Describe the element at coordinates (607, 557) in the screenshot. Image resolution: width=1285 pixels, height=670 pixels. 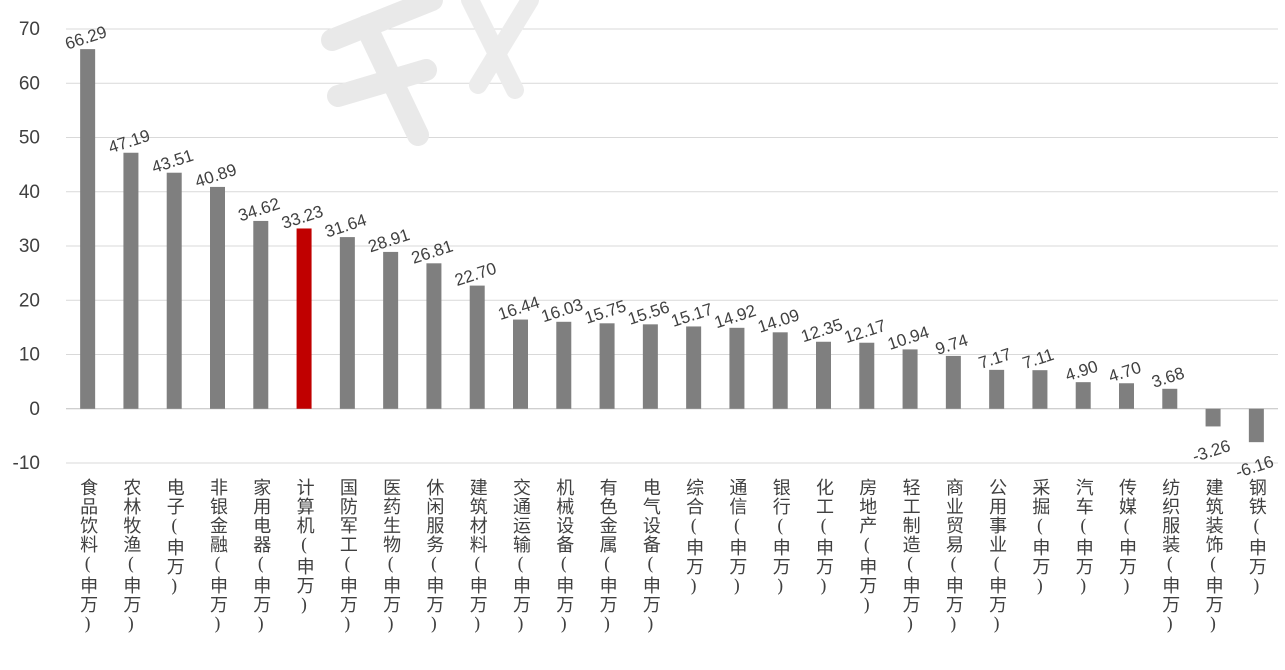
I see `category-label: 有色金属(申万)` at that location.